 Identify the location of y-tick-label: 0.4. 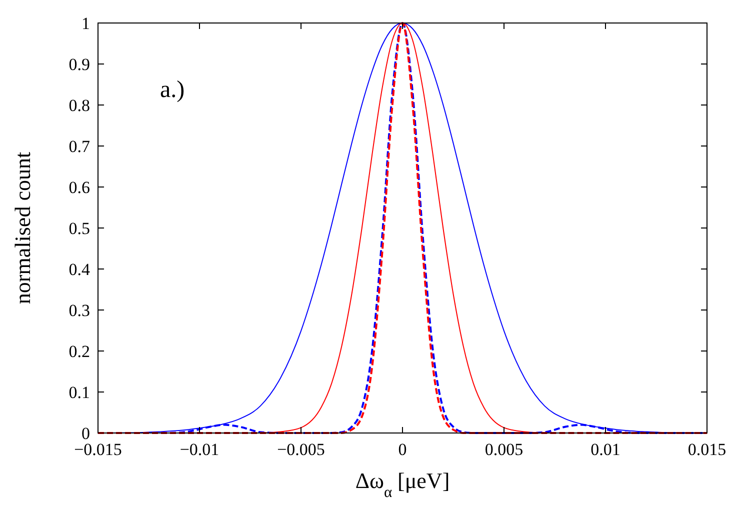
(79, 269).